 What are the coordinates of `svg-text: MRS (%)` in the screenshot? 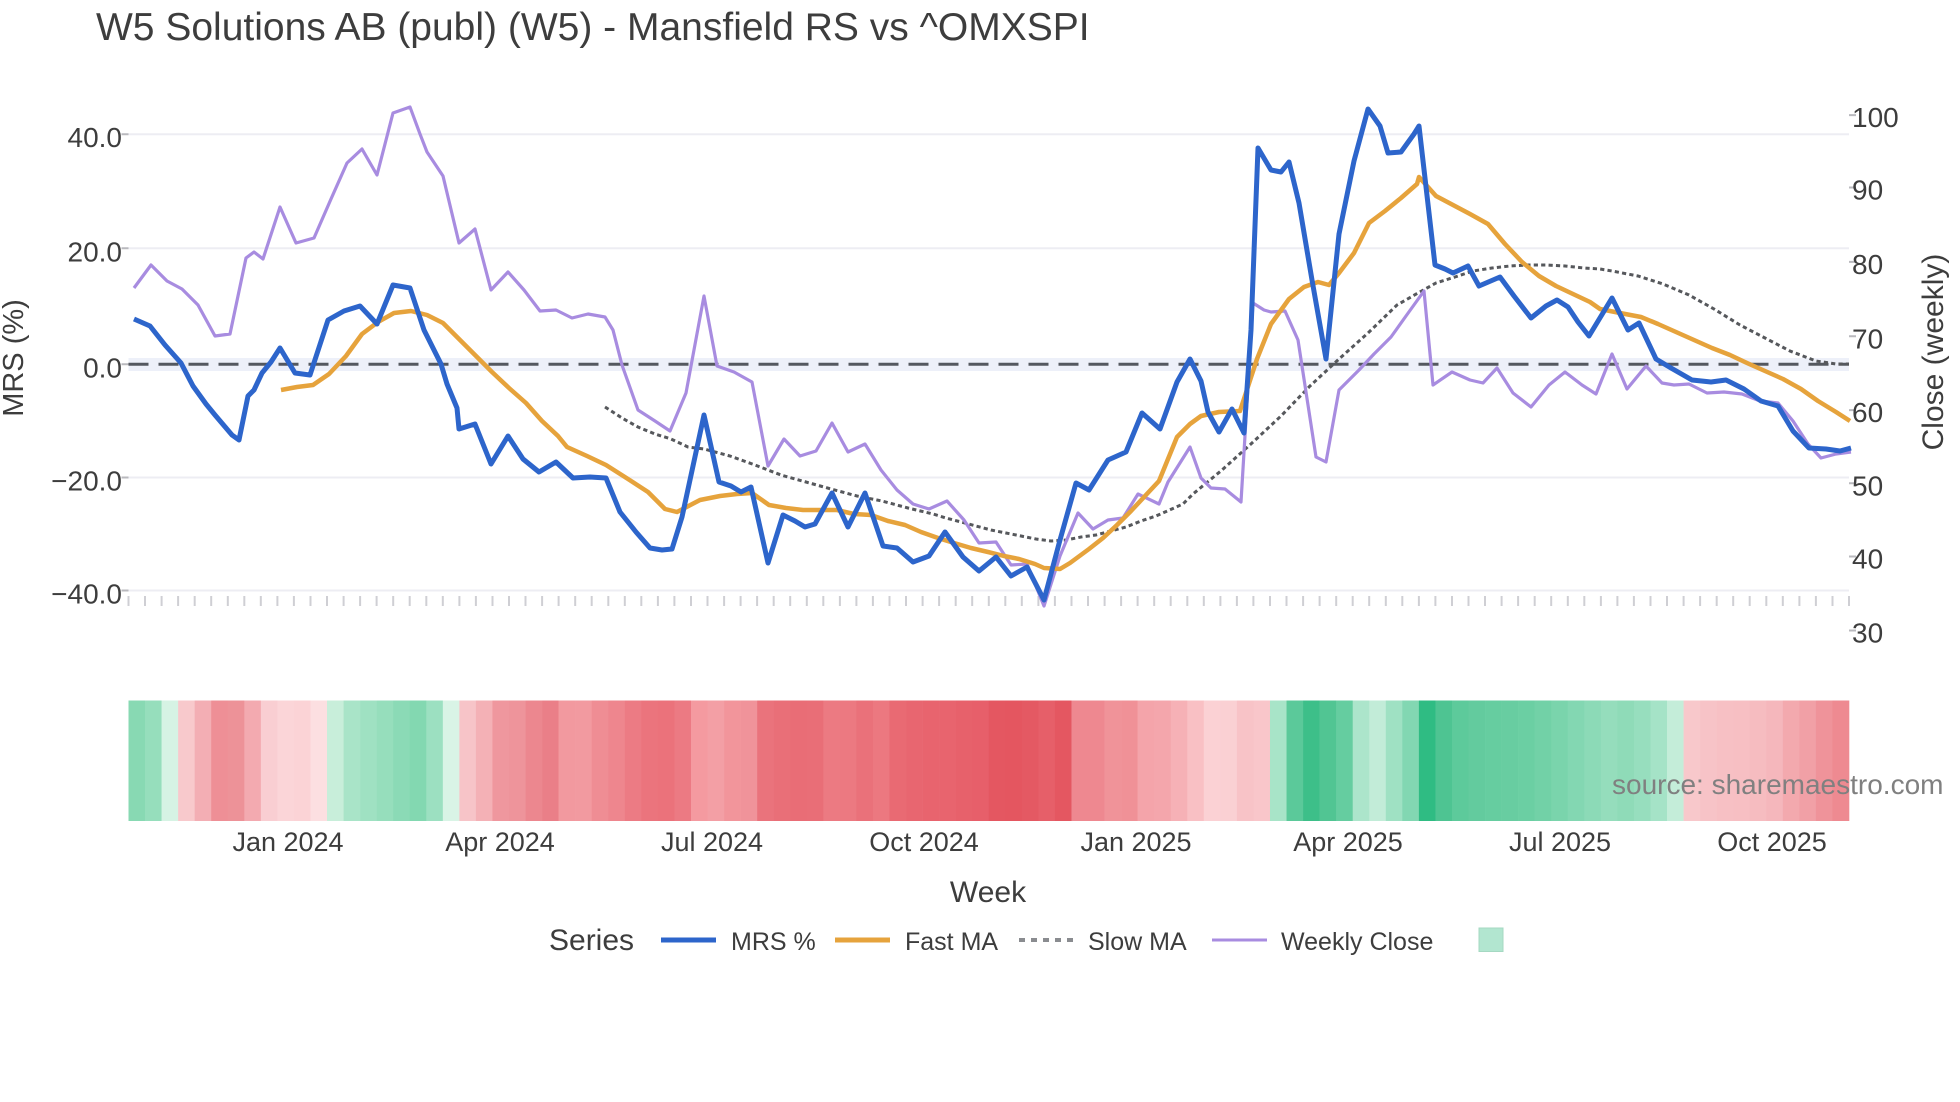 It's located at (15, 358).